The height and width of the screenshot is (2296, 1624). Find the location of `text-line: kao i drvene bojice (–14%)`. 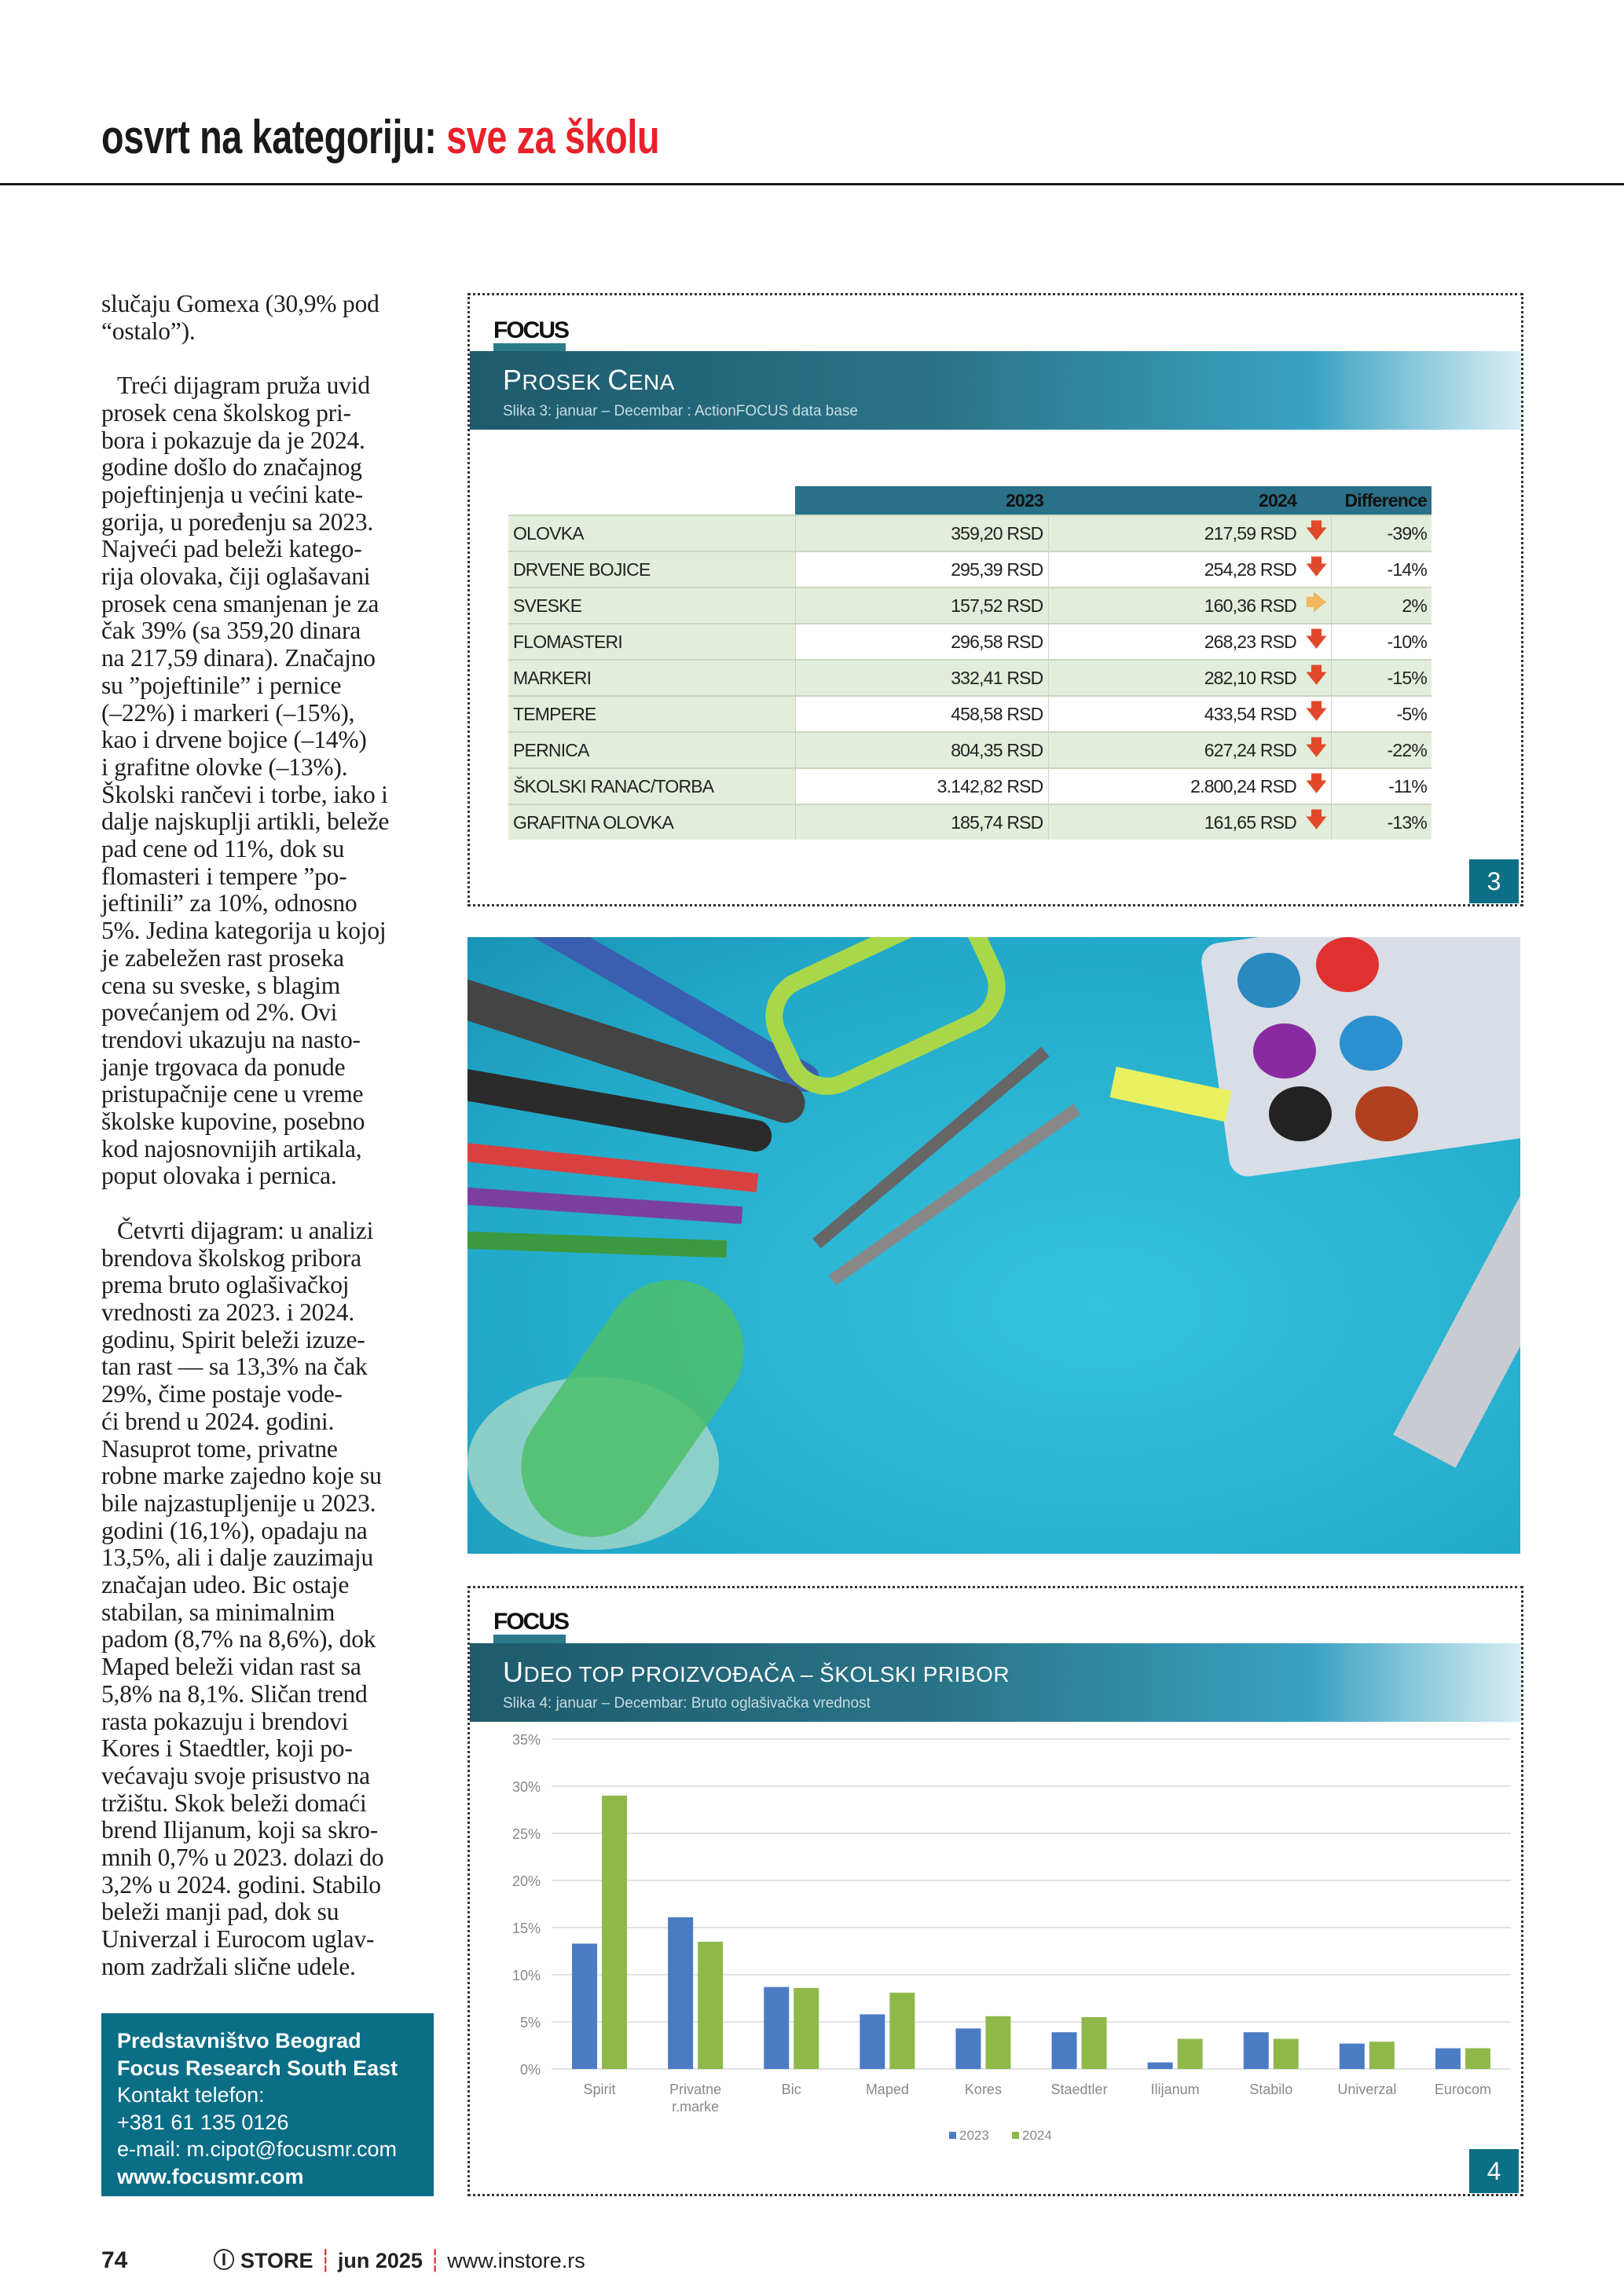

text-line: kao i drvene bojice (–14%) is located at coordinates (234, 740).